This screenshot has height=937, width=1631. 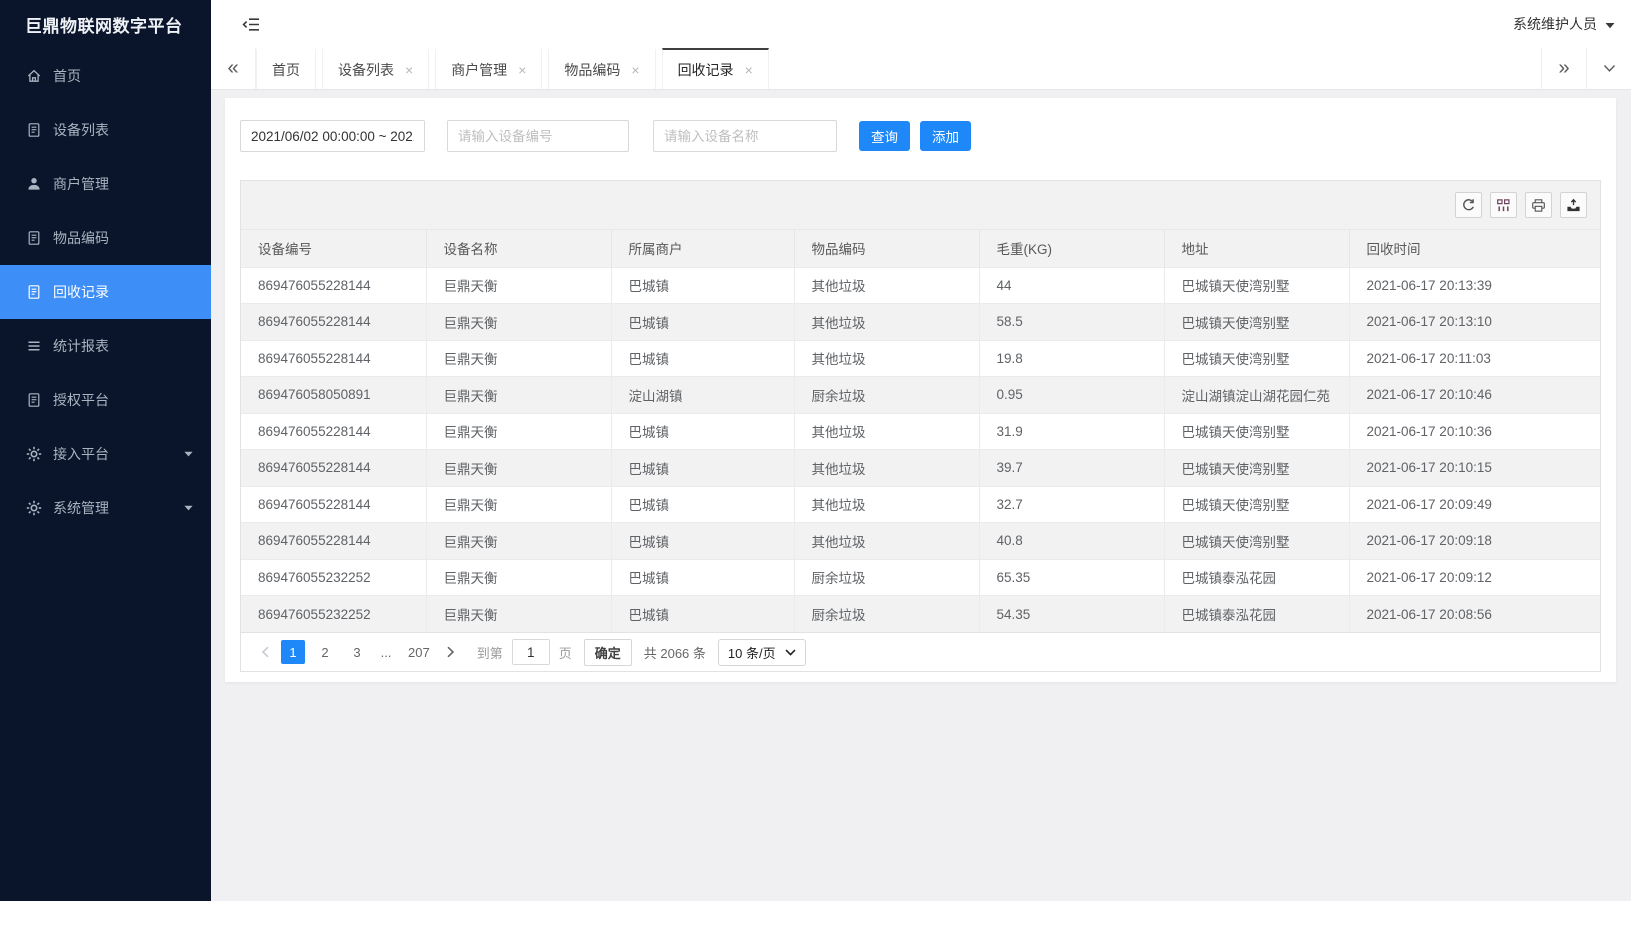 What do you see at coordinates (945, 136) in the screenshot?
I see `add-button: 添加` at bounding box center [945, 136].